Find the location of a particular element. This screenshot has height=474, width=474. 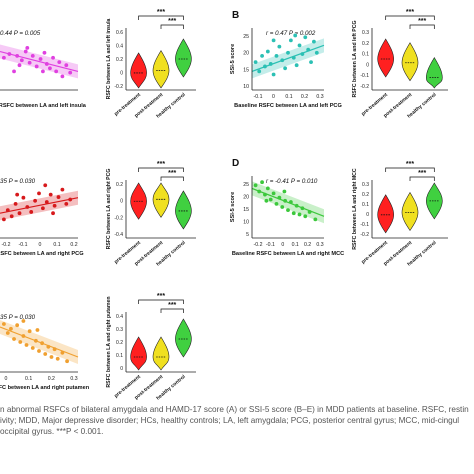

y-tick-D-3: 10 is located at coordinates (246, 223).